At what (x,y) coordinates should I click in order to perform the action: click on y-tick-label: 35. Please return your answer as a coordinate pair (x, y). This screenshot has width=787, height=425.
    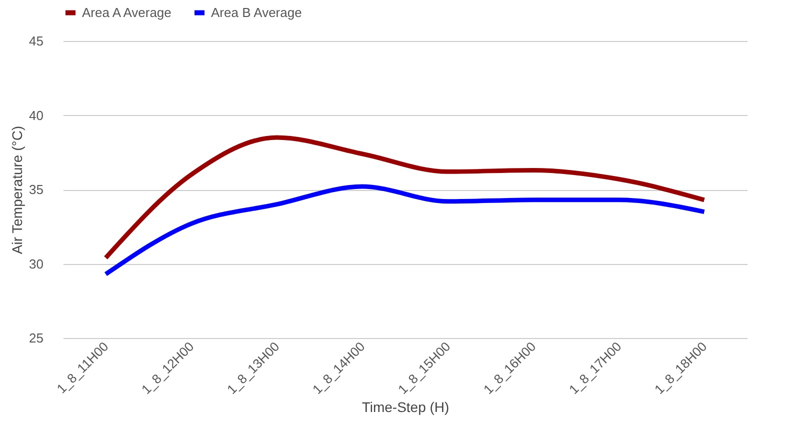
    Looking at the image, I should click on (36, 189).